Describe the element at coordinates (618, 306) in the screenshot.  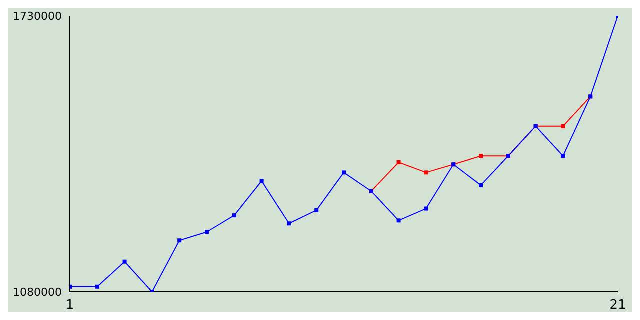
I see `x-tick-label: 21` at that location.